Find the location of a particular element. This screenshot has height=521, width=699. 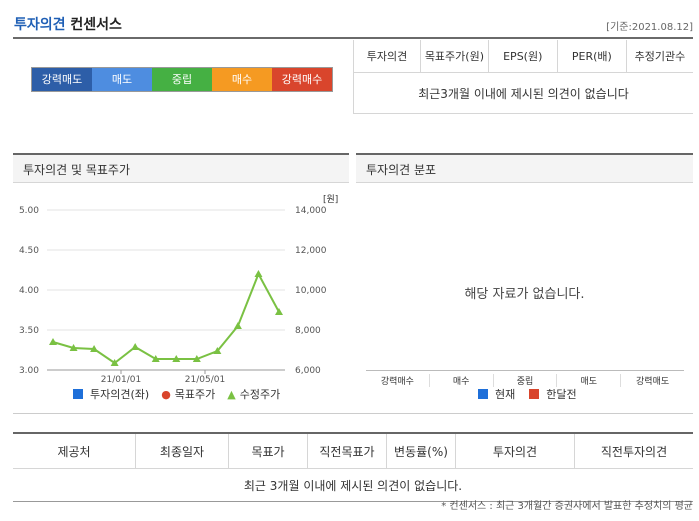

legend-target: 목표주가 is located at coordinates (195, 394).